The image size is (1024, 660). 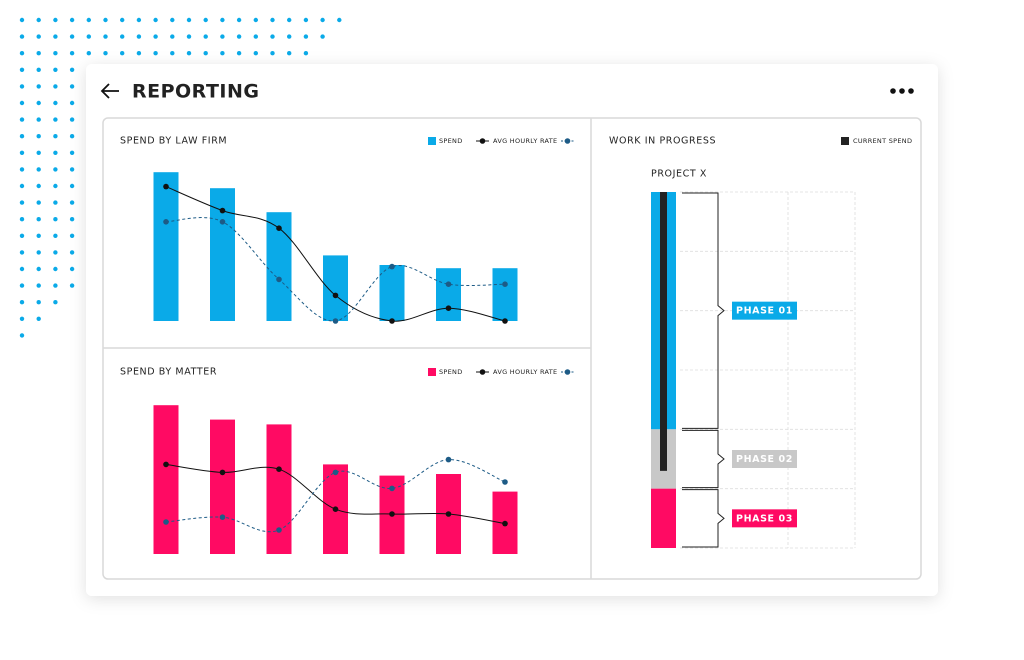 What do you see at coordinates (663, 331) in the screenshot?
I see `current-spend-bar` at bounding box center [663, 331].